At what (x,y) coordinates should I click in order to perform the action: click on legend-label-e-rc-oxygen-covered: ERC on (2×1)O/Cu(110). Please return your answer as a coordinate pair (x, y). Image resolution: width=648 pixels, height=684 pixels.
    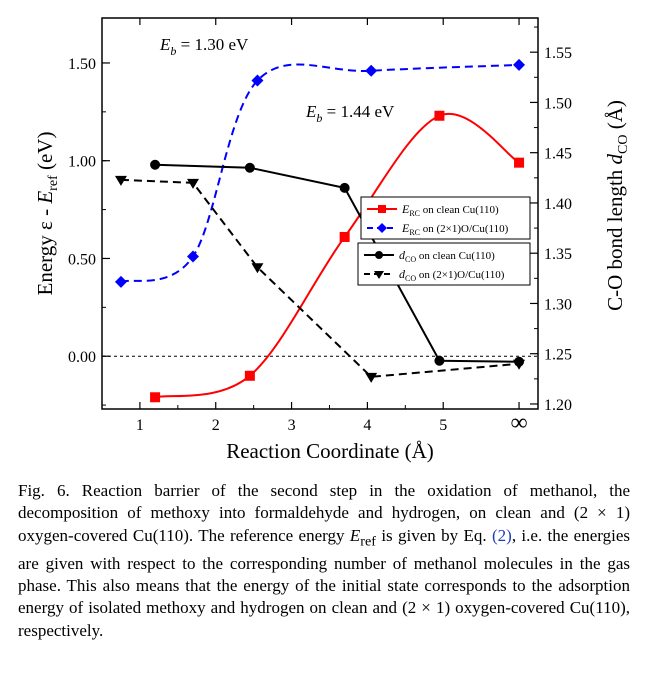
    Looking at the image, I should click on (455, 229).